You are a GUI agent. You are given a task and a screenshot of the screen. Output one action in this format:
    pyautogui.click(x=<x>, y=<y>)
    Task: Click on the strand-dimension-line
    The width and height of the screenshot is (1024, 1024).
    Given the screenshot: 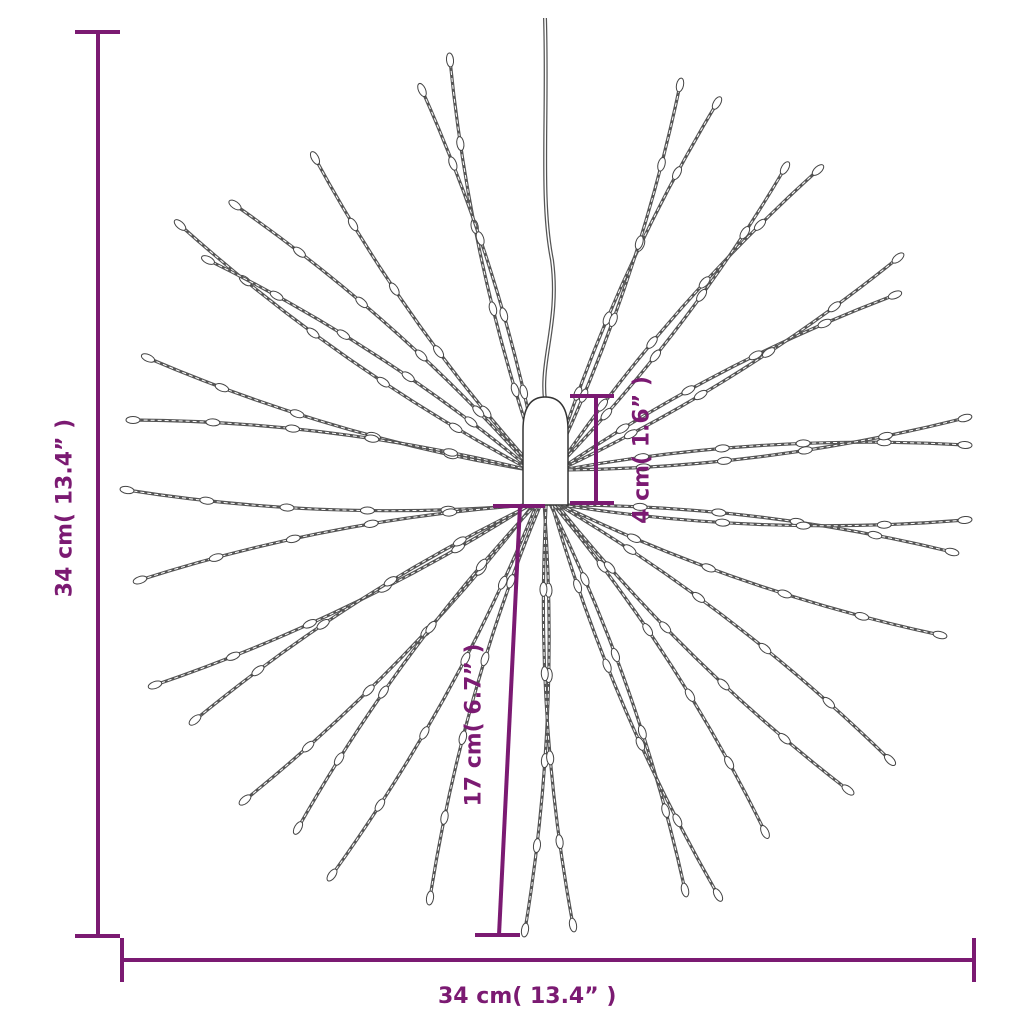 What is the action you would take?
    pyautogui.click(x=509, y=720)
    